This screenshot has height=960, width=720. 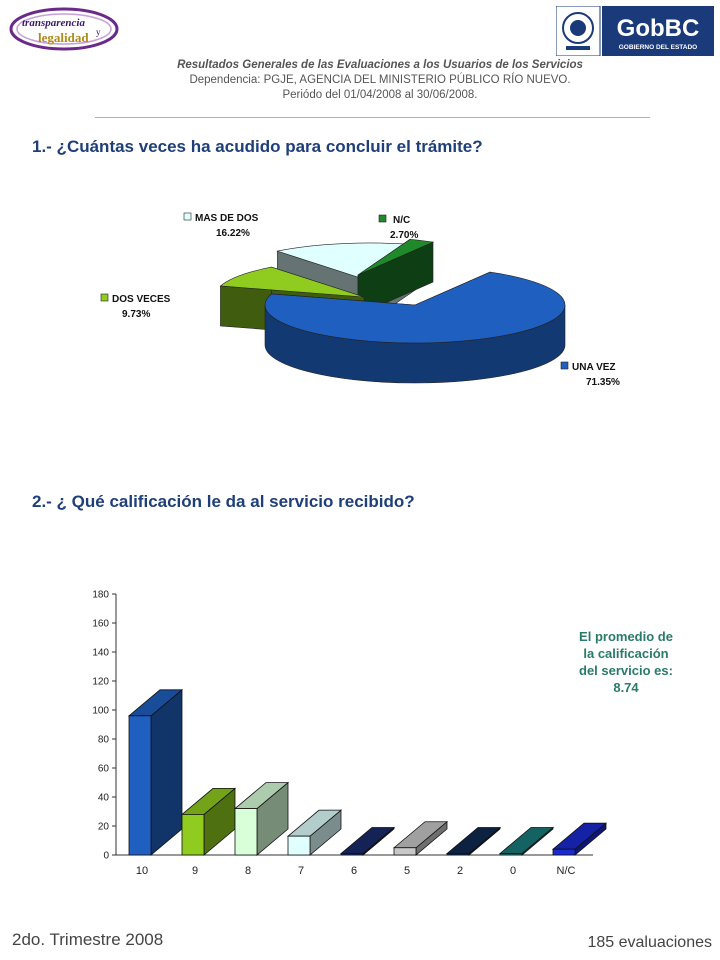 What do you see at coordinates (104, 827) in the screenshot?
I see `y-tick-label: 20` at bounding box center [104, 827].